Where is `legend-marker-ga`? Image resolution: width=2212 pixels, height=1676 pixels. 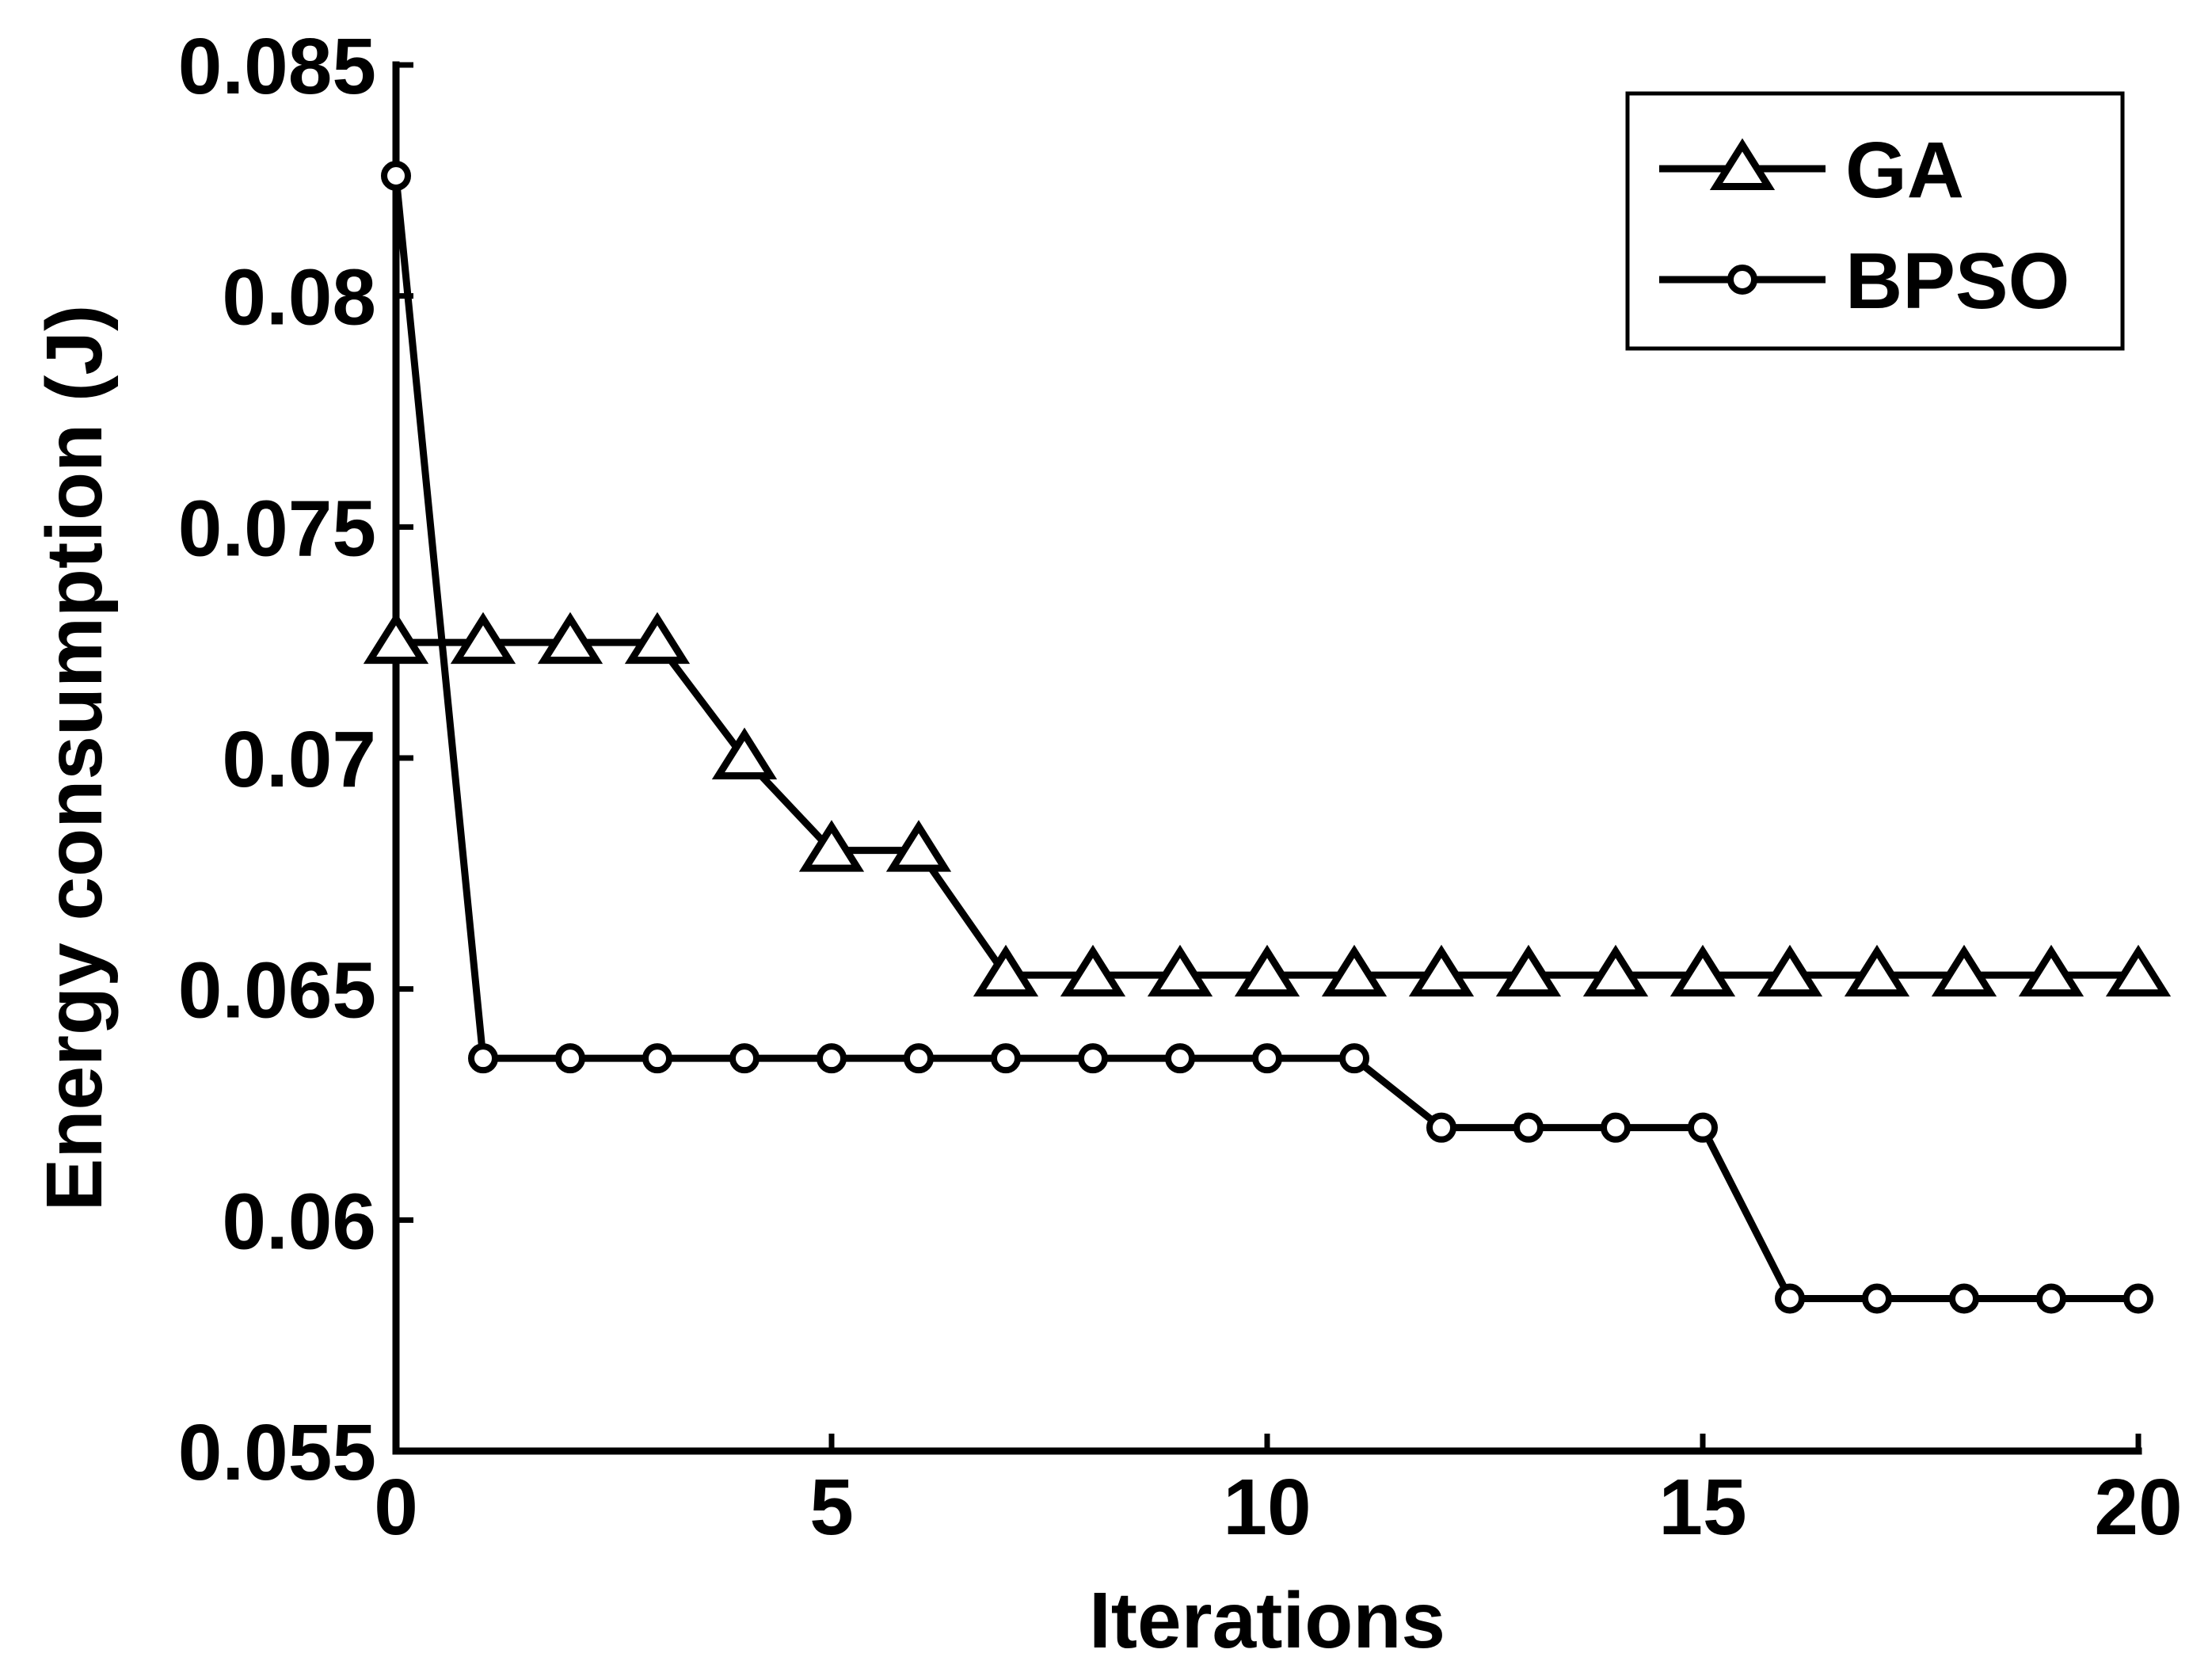 legend-marker-ga is located at coordinates (1742, 164).